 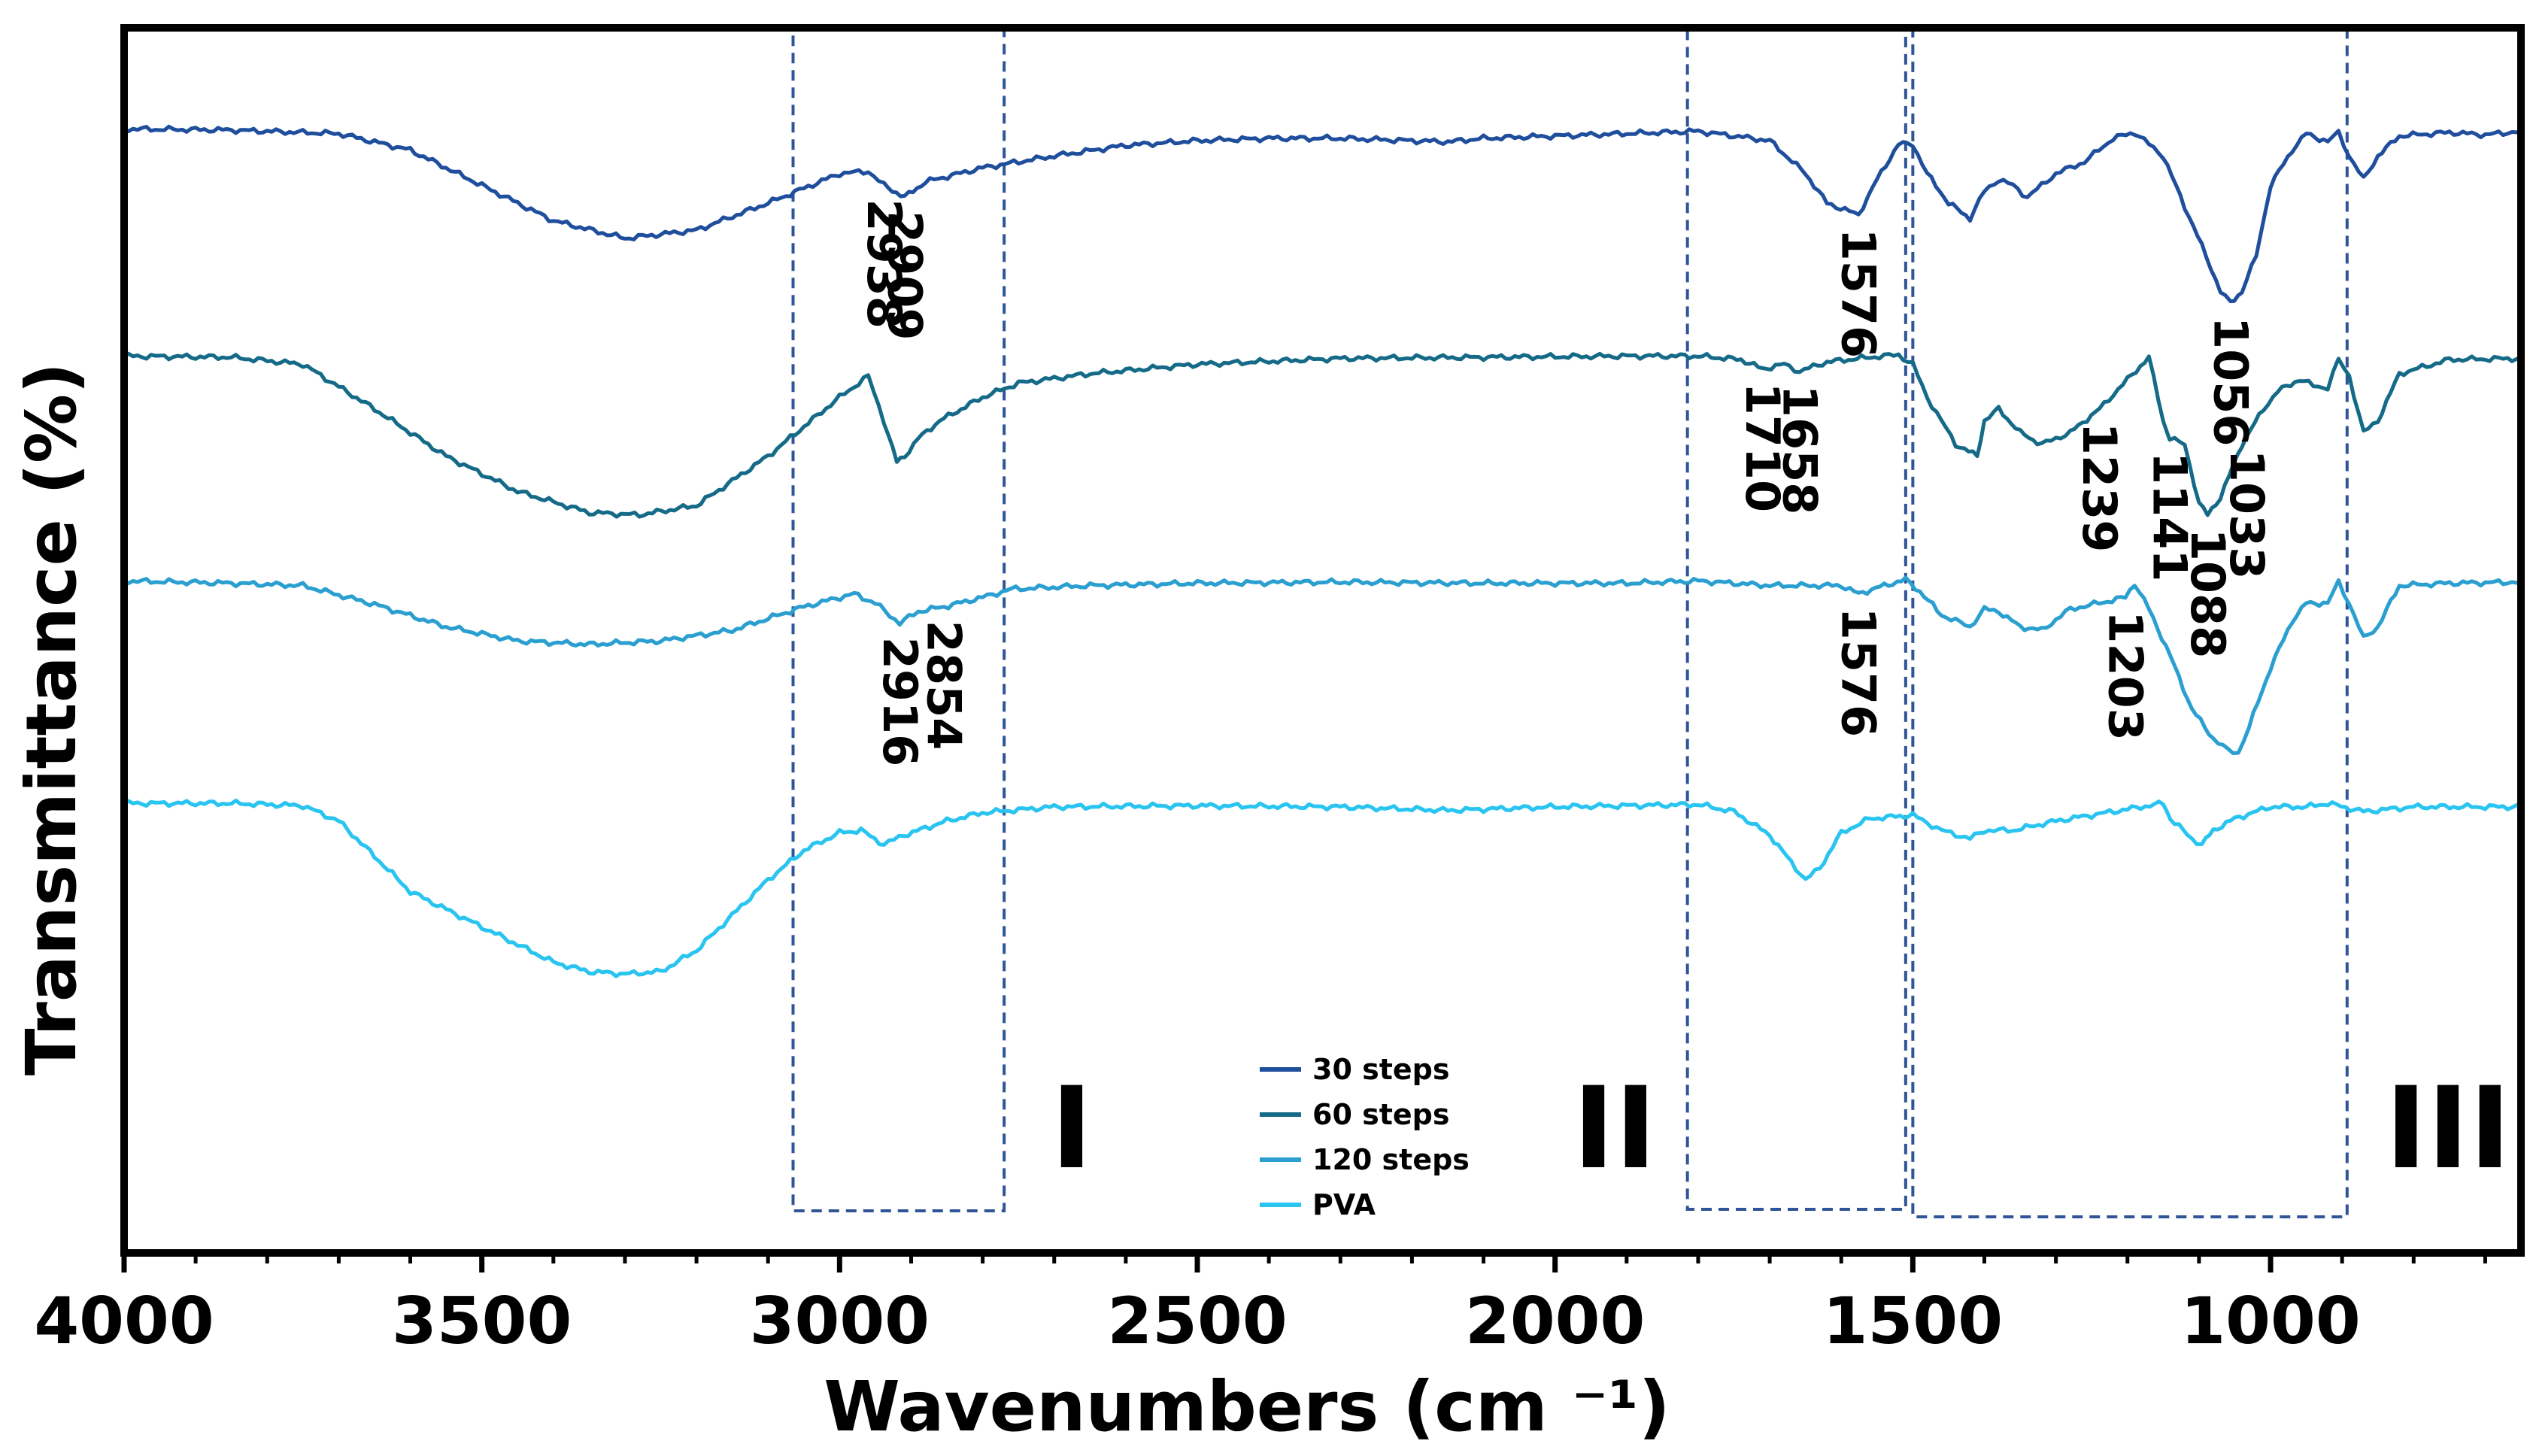 I want to click on series-line-60-steps, so click(x=1322, y=435).